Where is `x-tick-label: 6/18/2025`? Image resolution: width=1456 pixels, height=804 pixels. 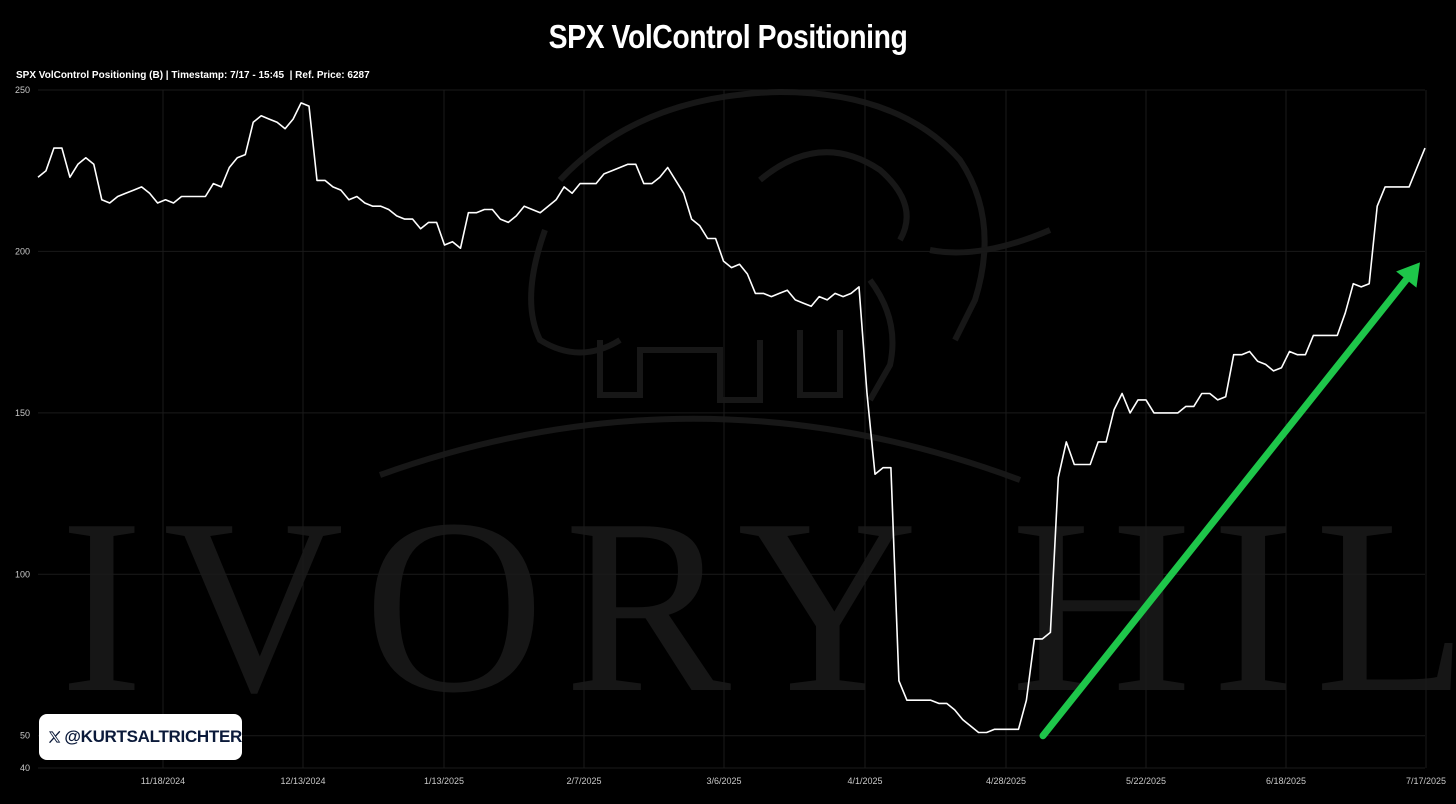 x-tick-label: 6/18/2025 is located at coordinates (1286, 781).